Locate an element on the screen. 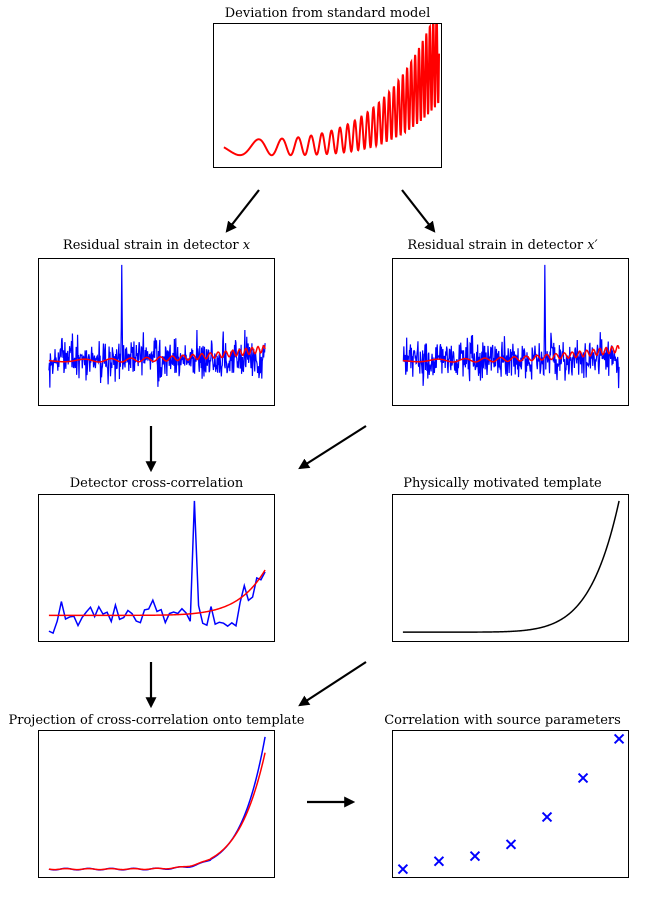  title-strain-x-var: x is located at coordinates (246, 245).